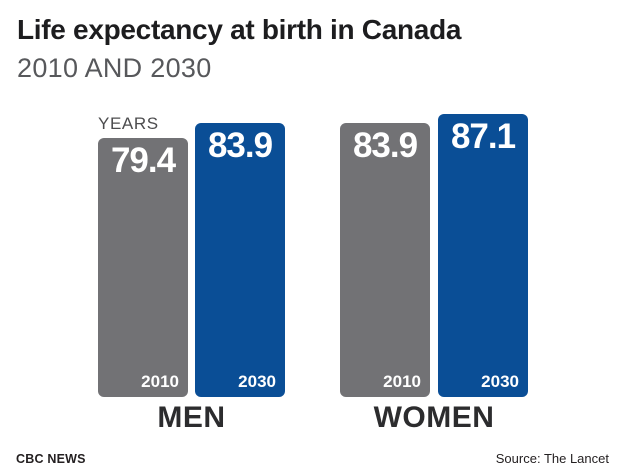  Describe the element at coordinates (552, 458) in the screenshot. I see `source-credit: Source: The Lancet` at that location.